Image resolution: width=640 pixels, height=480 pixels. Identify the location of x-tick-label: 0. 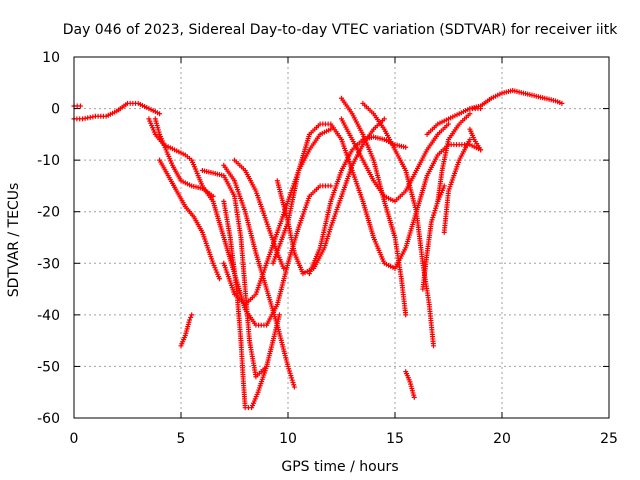
(74, 439).